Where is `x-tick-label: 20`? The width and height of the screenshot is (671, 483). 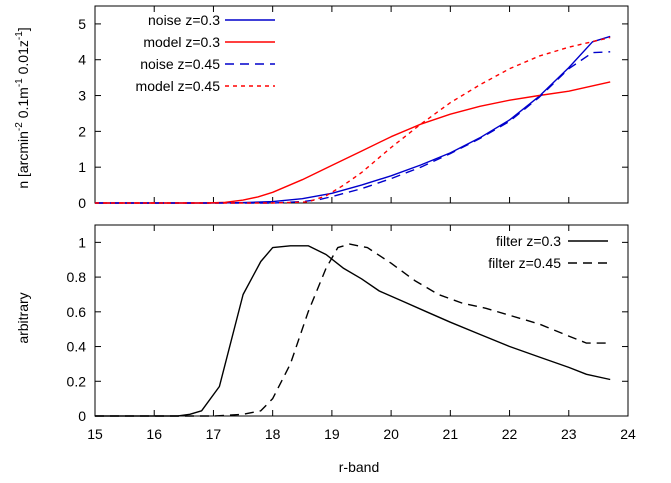 x-tick-label: 20 is located at coordinates (391, 434).